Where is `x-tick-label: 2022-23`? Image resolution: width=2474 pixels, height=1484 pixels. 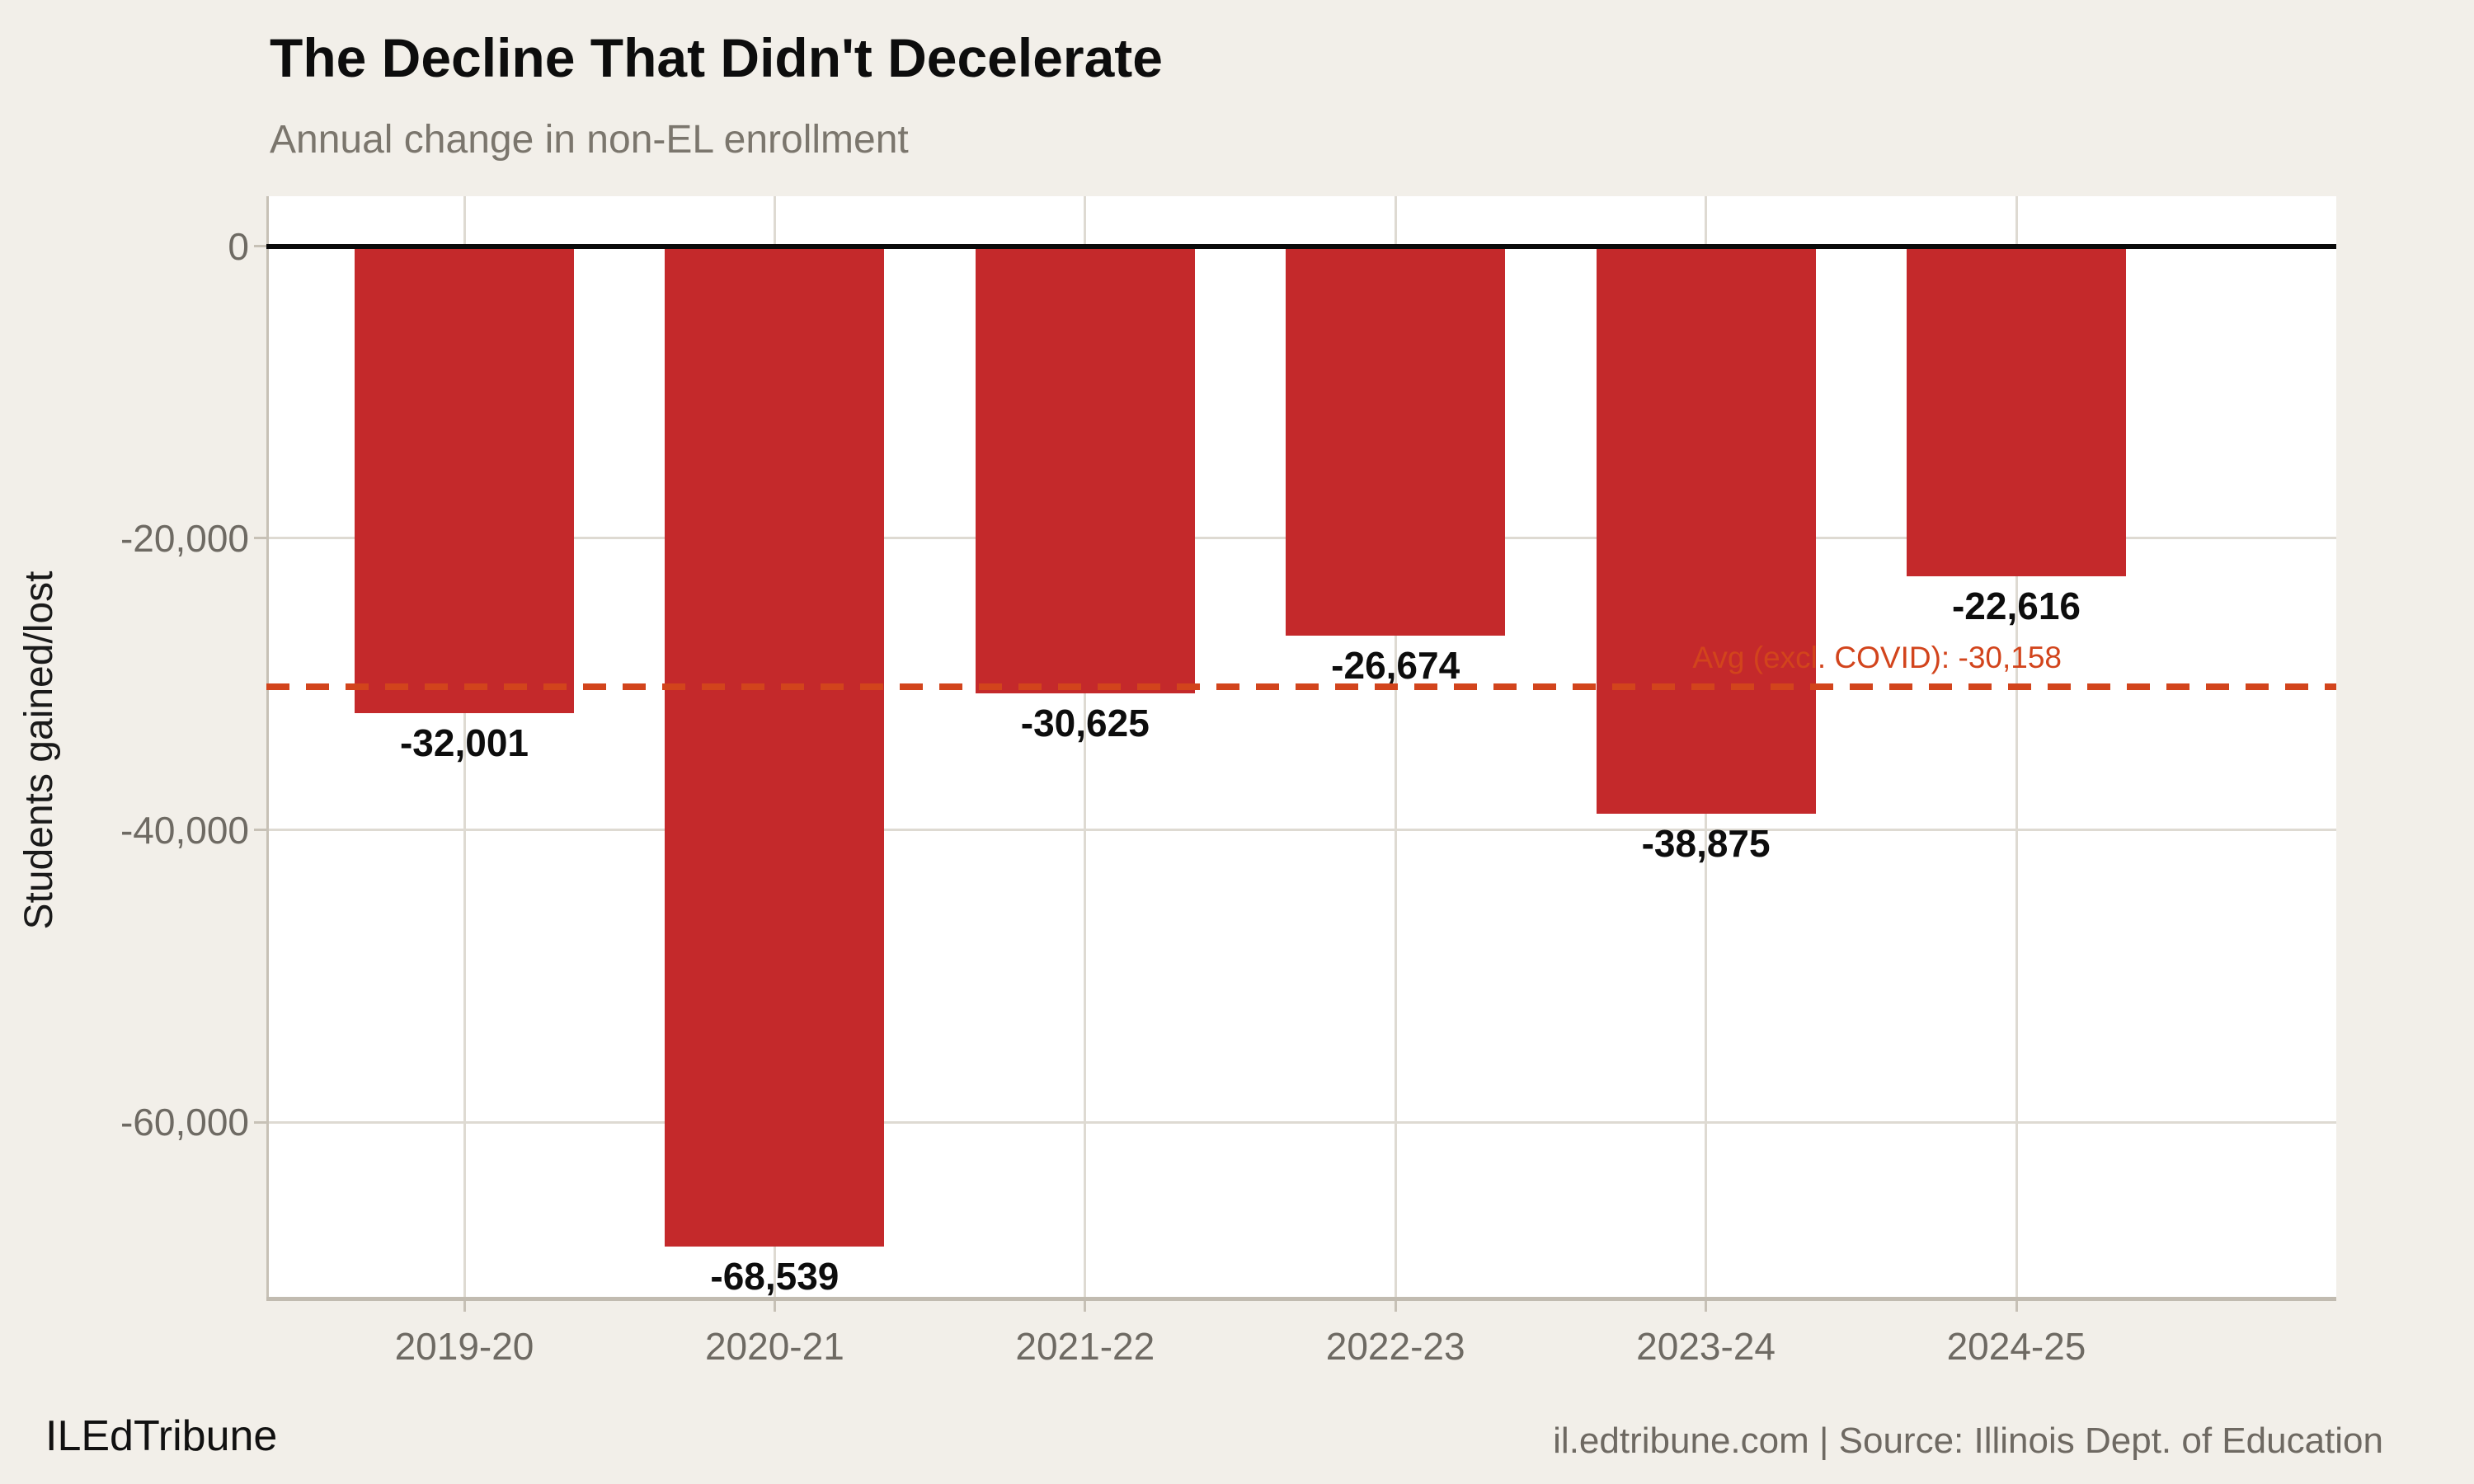 x-tick-label: 2022-23 is located at coordinates (1395, 1346).